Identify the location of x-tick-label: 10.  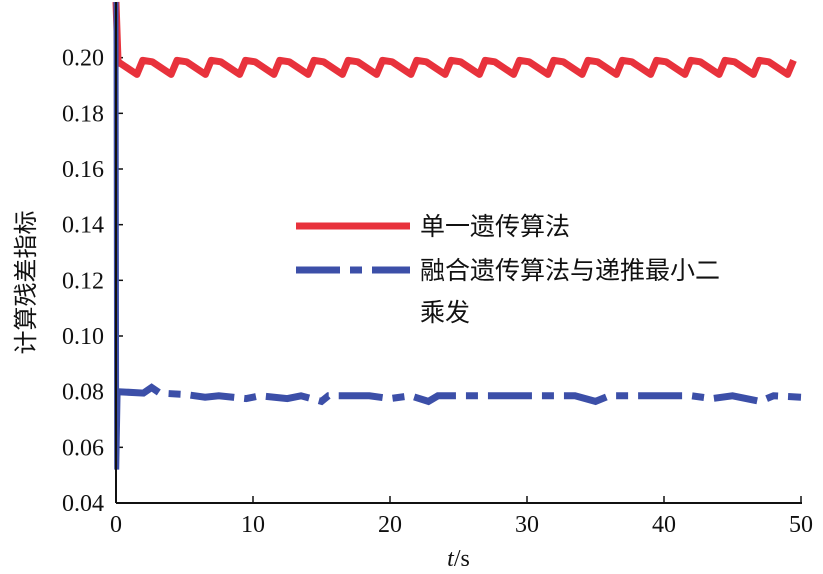
(253, 525).